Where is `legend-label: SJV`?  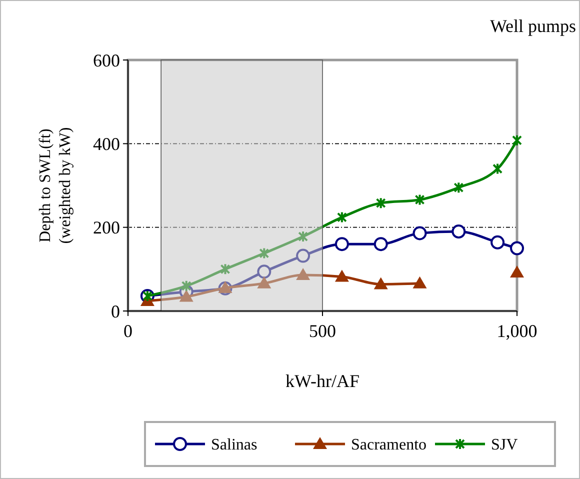 legend-label: SJV is located at coordinates (504, 445).